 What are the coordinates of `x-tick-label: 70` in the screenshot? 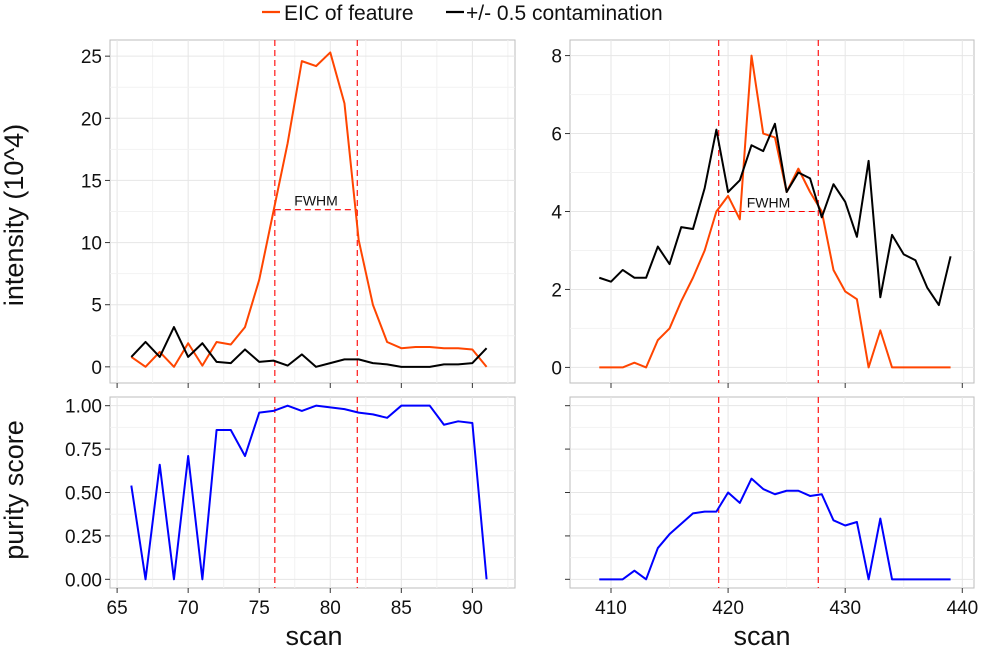 It's located at (188, 608).